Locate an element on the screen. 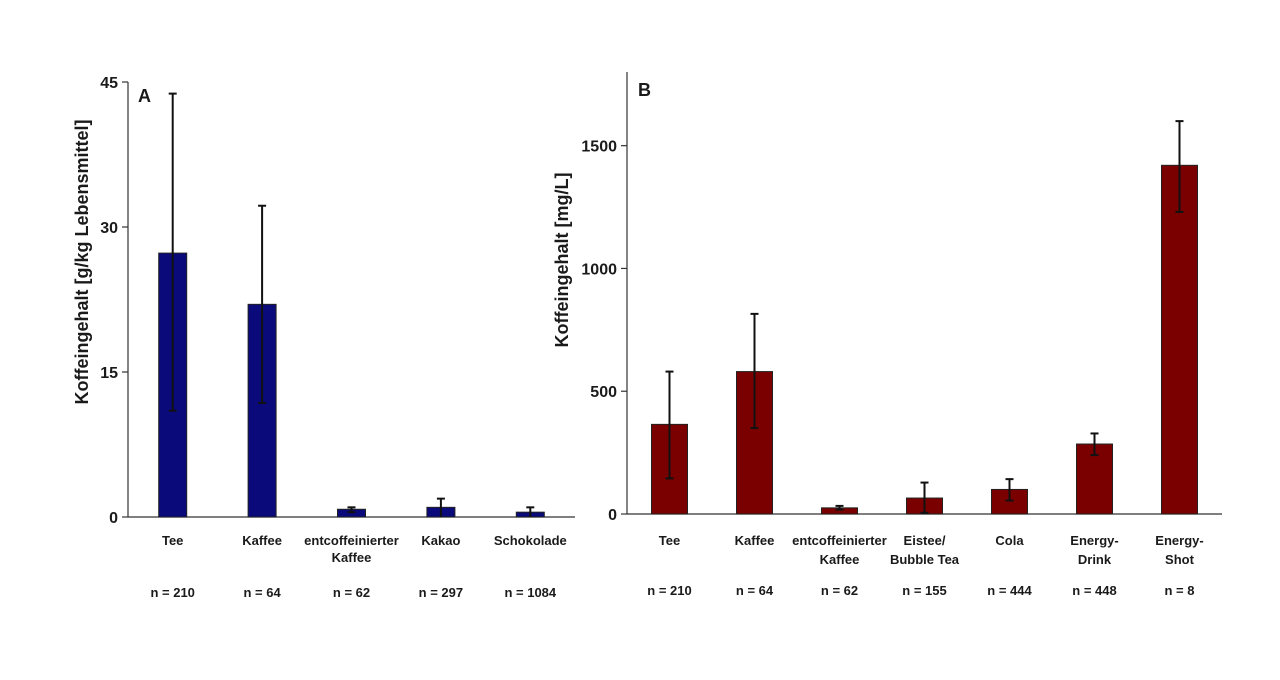 The image size is (1280, 680). panel-b-y-tick-label: 0 is located at coordinates (612, 515).